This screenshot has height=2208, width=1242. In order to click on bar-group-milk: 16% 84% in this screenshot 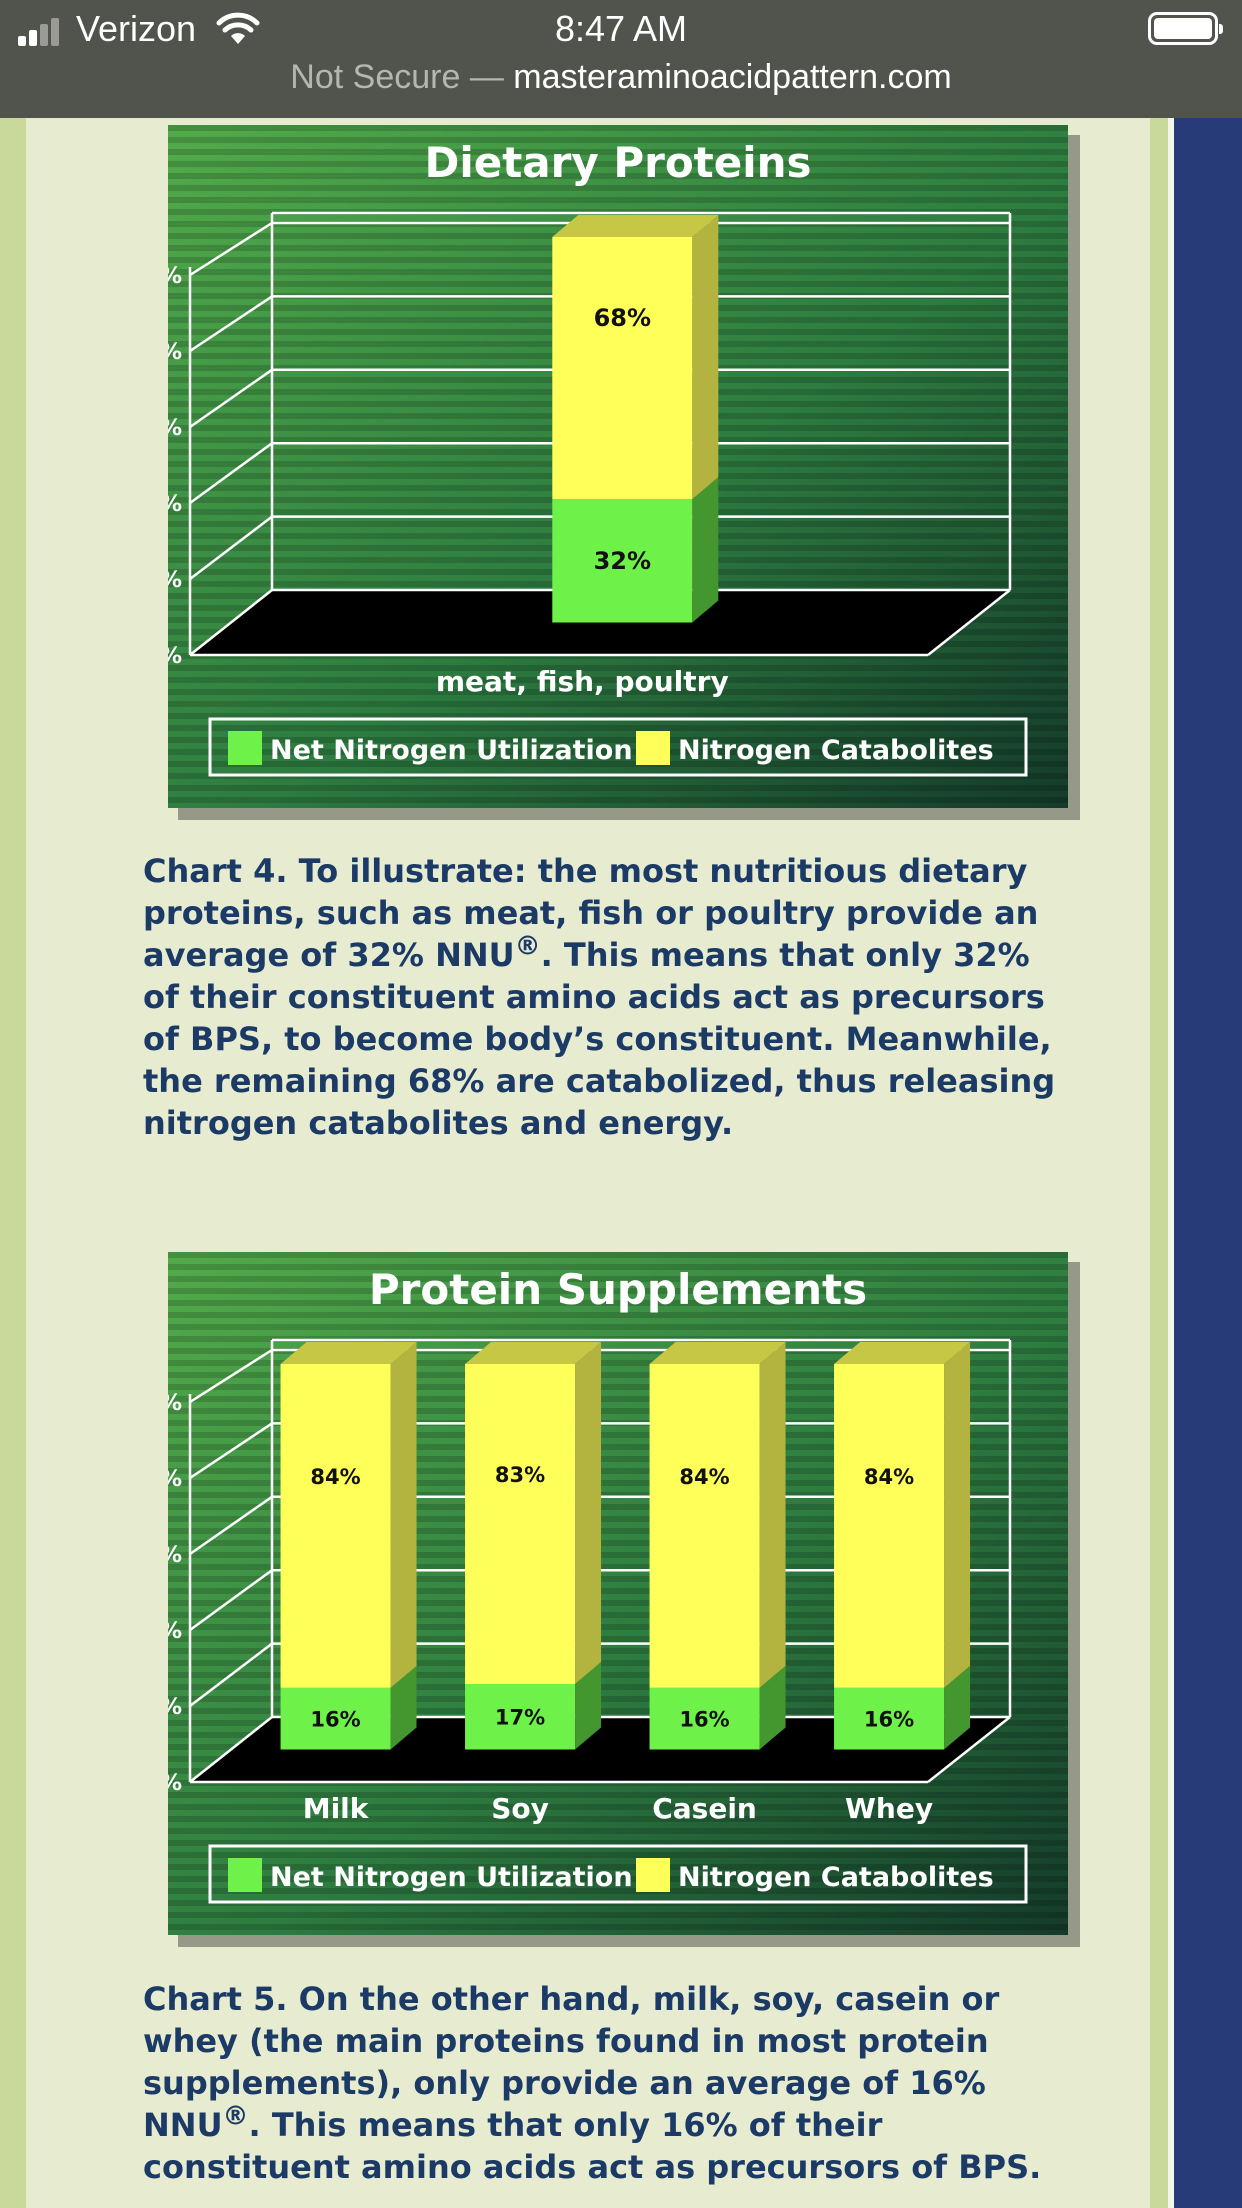, I will do `click(348, 1546)`.